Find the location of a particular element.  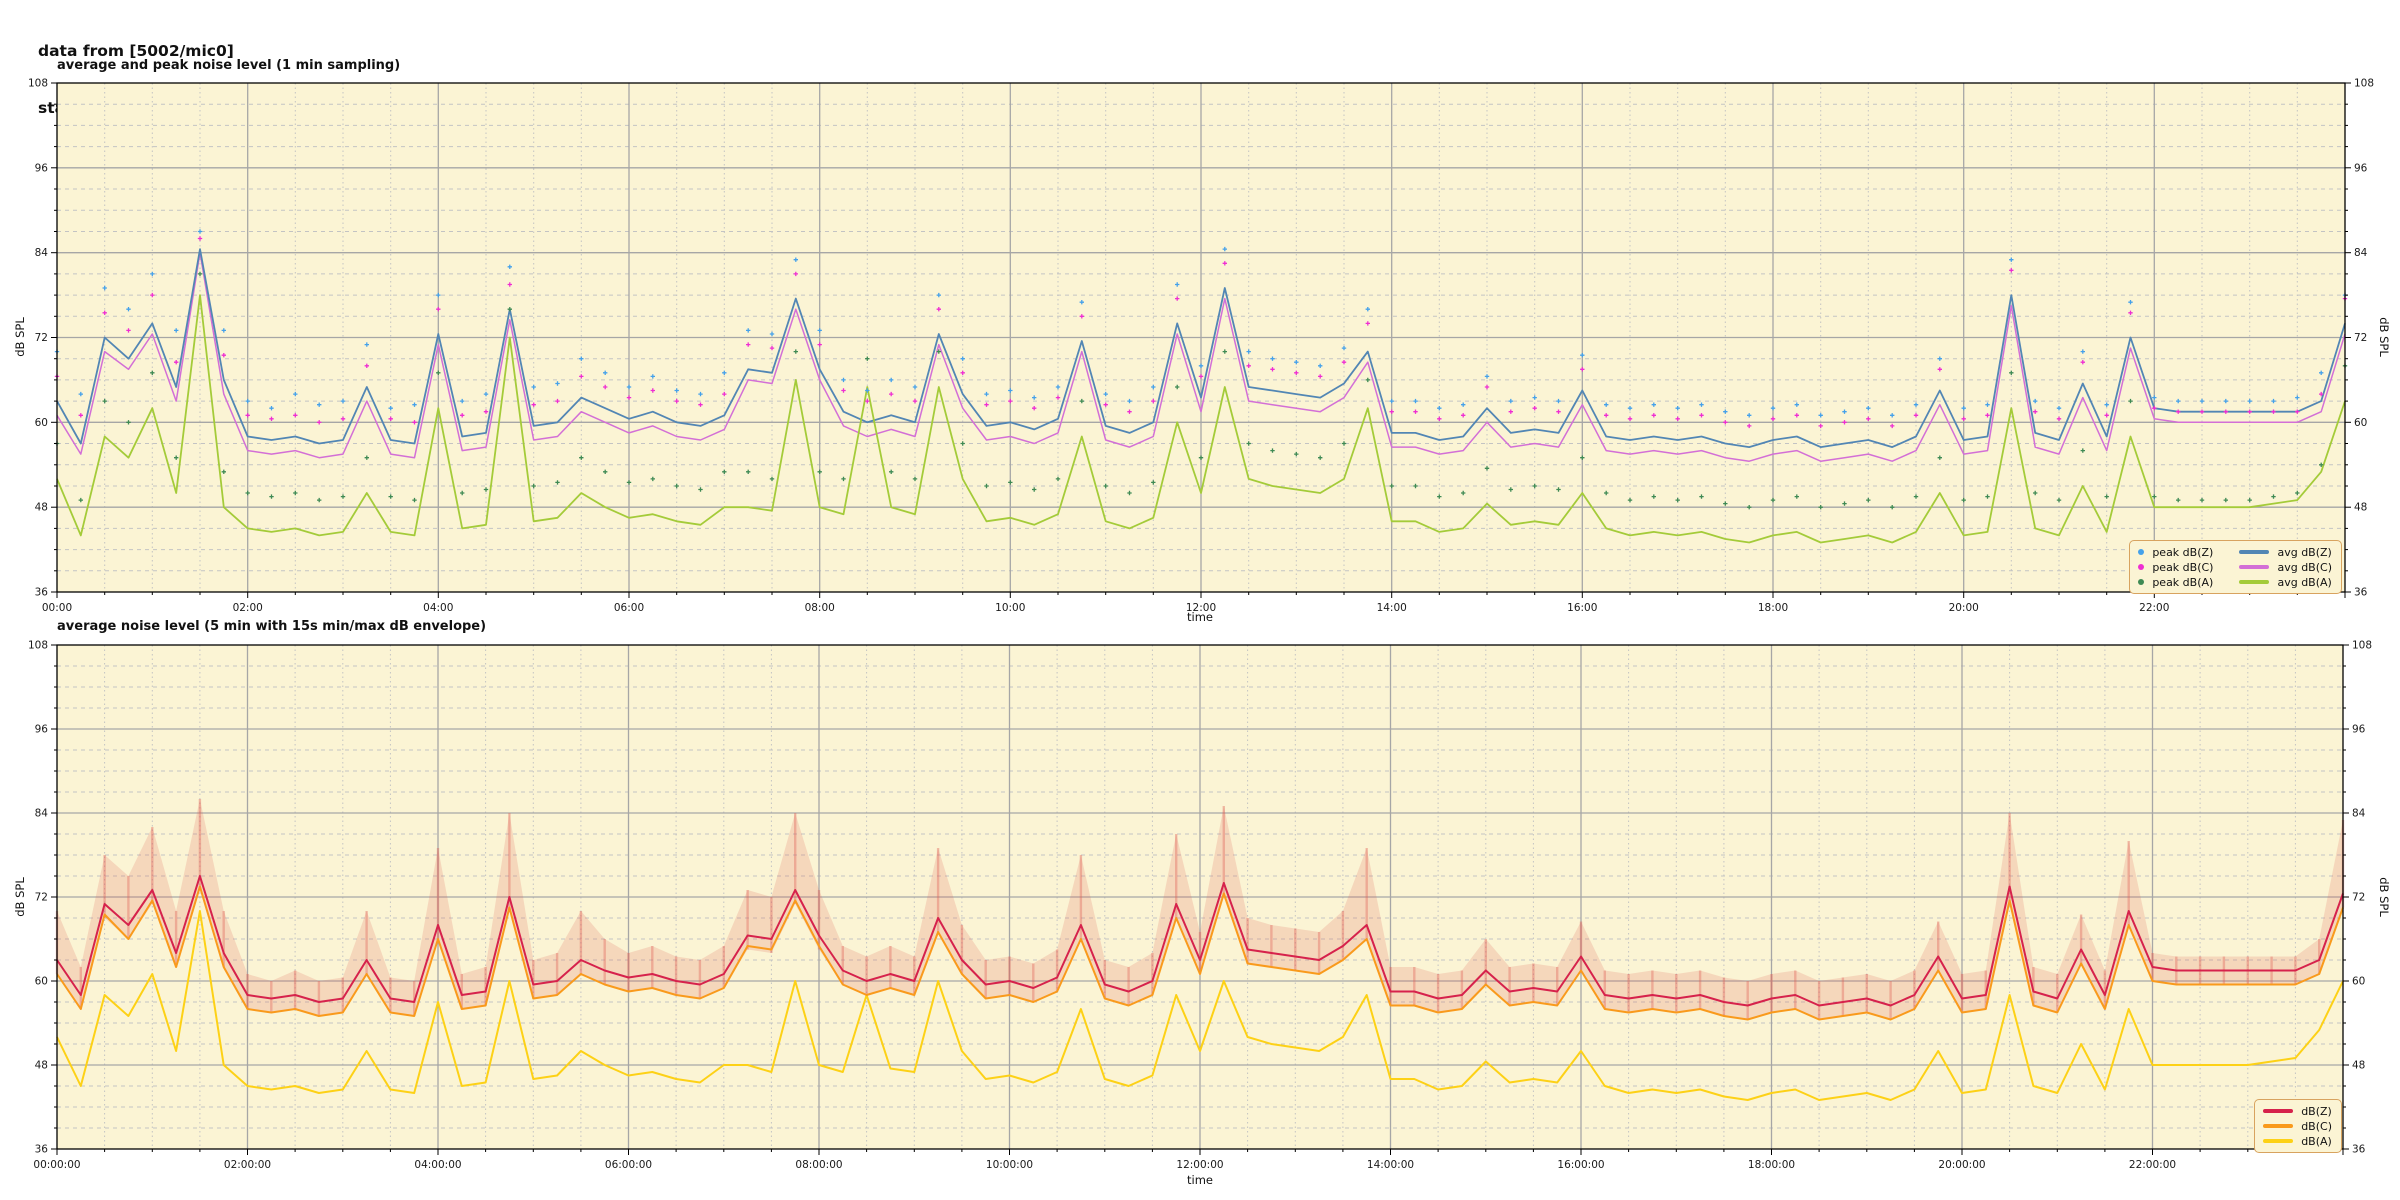

chart1-ylabel-right: dB SPL is located at coordinates (2384, 337).